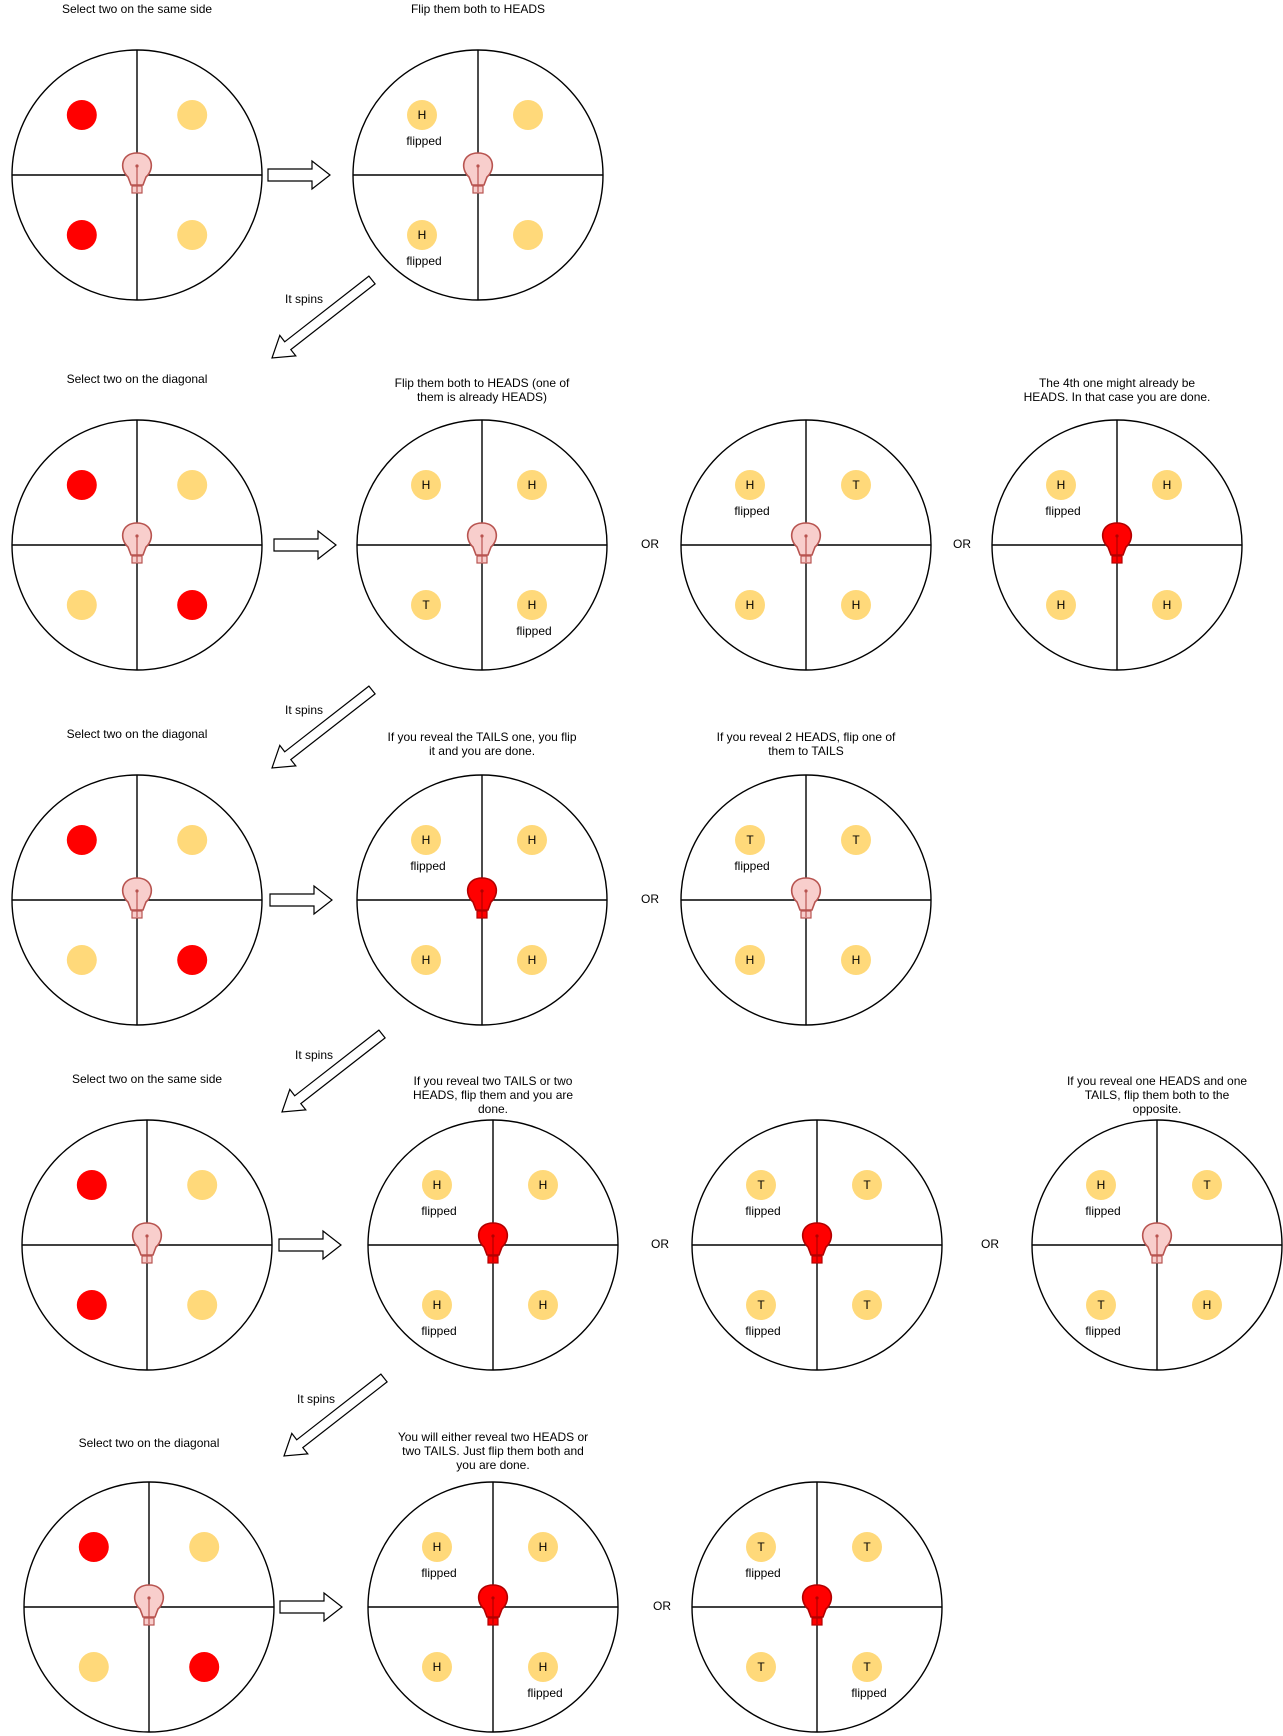 This screenshot has height=1736, width=1283. I want to click on outcome-description: HEADS, flip them and you are, so click(493, 1095).